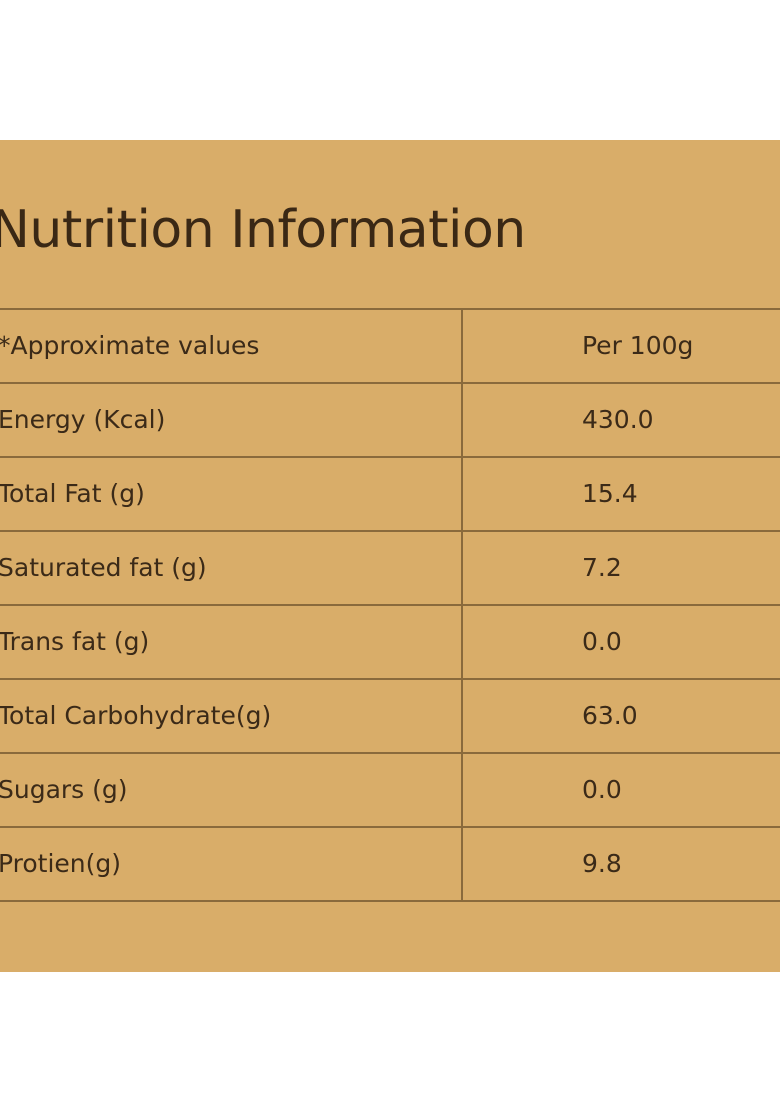 Image resolution: width=780 pixels, height=1108 pixels. I want to click on row-label: Energy (Kcal), so click(231, 420).